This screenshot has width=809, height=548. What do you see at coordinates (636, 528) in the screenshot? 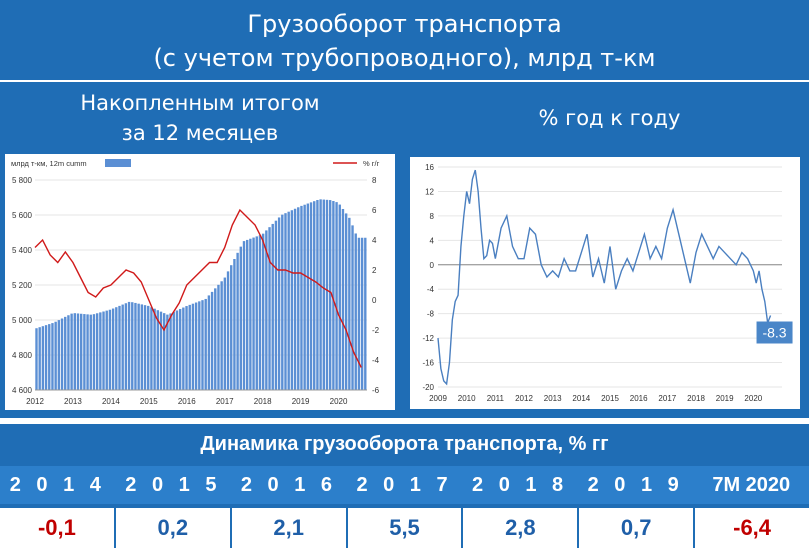
I see `table-value-cell: 0,7` at bounding box center [636, 528].